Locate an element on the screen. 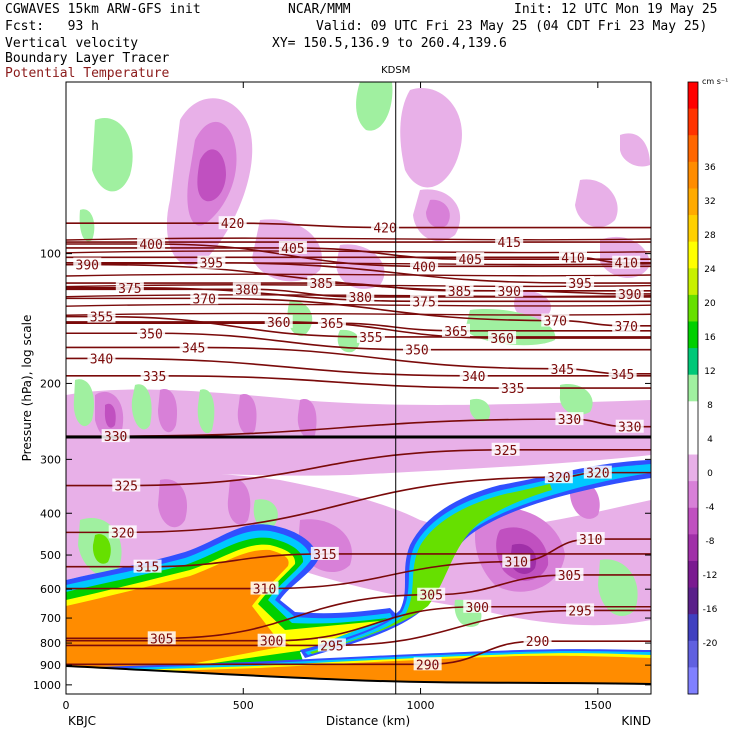  field-boundary-layer-tracer: Boundary Layer Tracer is located at coordinates (87, 58).